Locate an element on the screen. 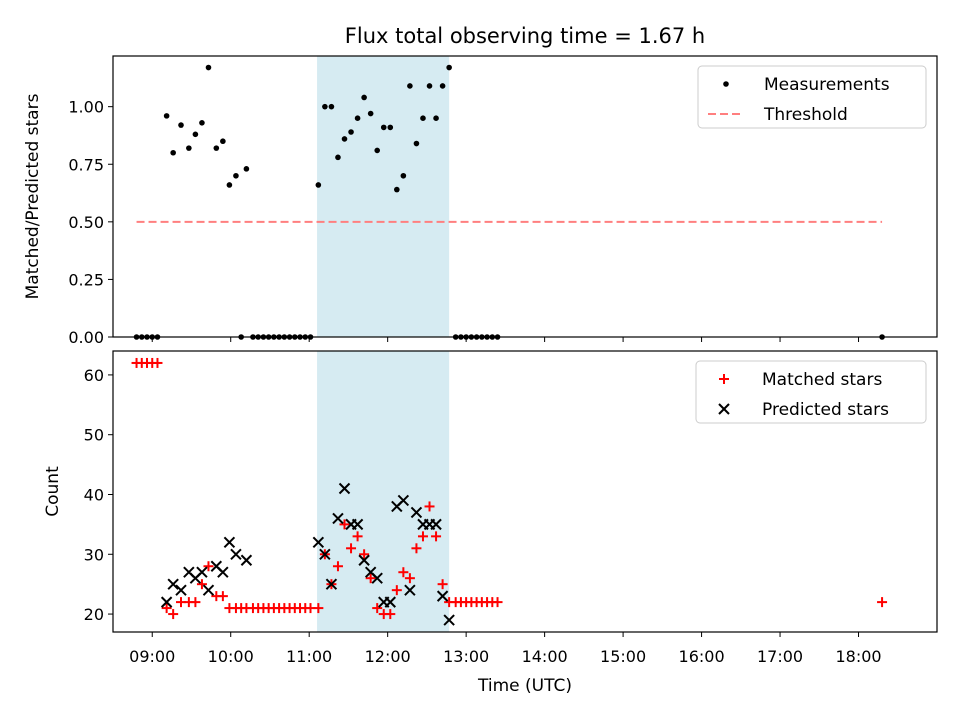 Image resolution: width=960 pixels, height=720 pixels. x-tick-label: 18:00 is located at coordinates (858, 656).